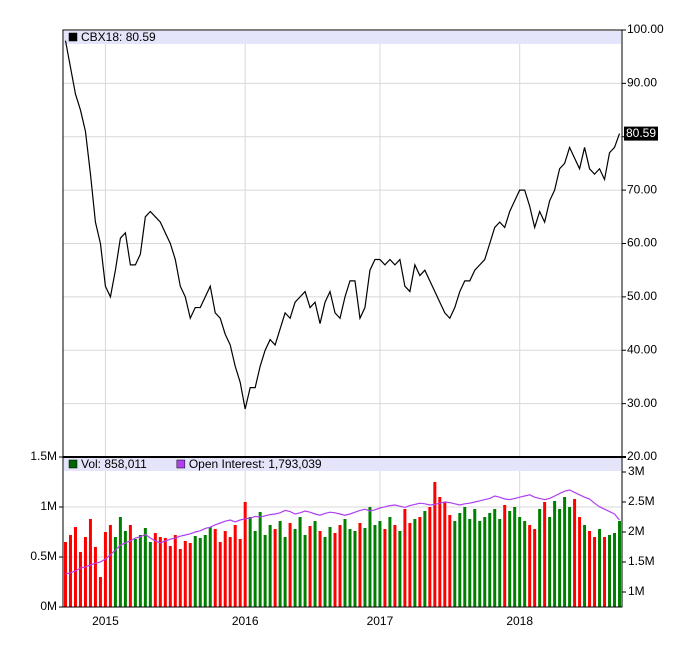 The image size is (693, 652). Describe the element at coordinates (642, 456) in the screenshot. I see `y-tick-label: 20.00` at that location.